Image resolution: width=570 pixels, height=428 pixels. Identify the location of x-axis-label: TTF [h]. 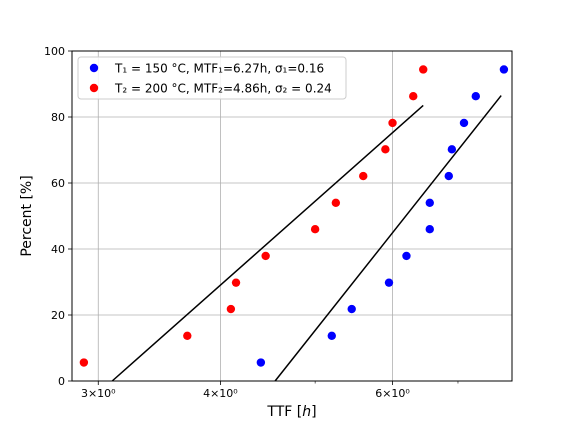
(291, 412).